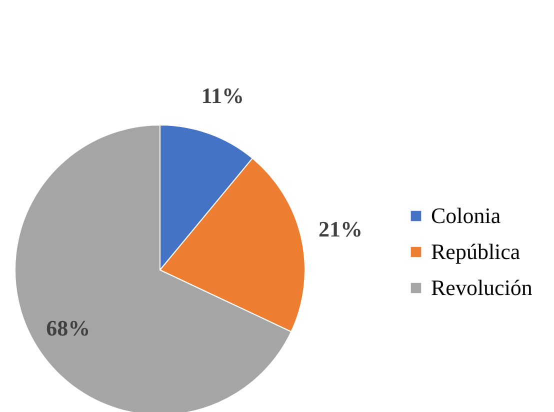 Image resolution: width=554 pixels, height=412 pixels. I want to click on data-label: 68%, so click(68, 327).